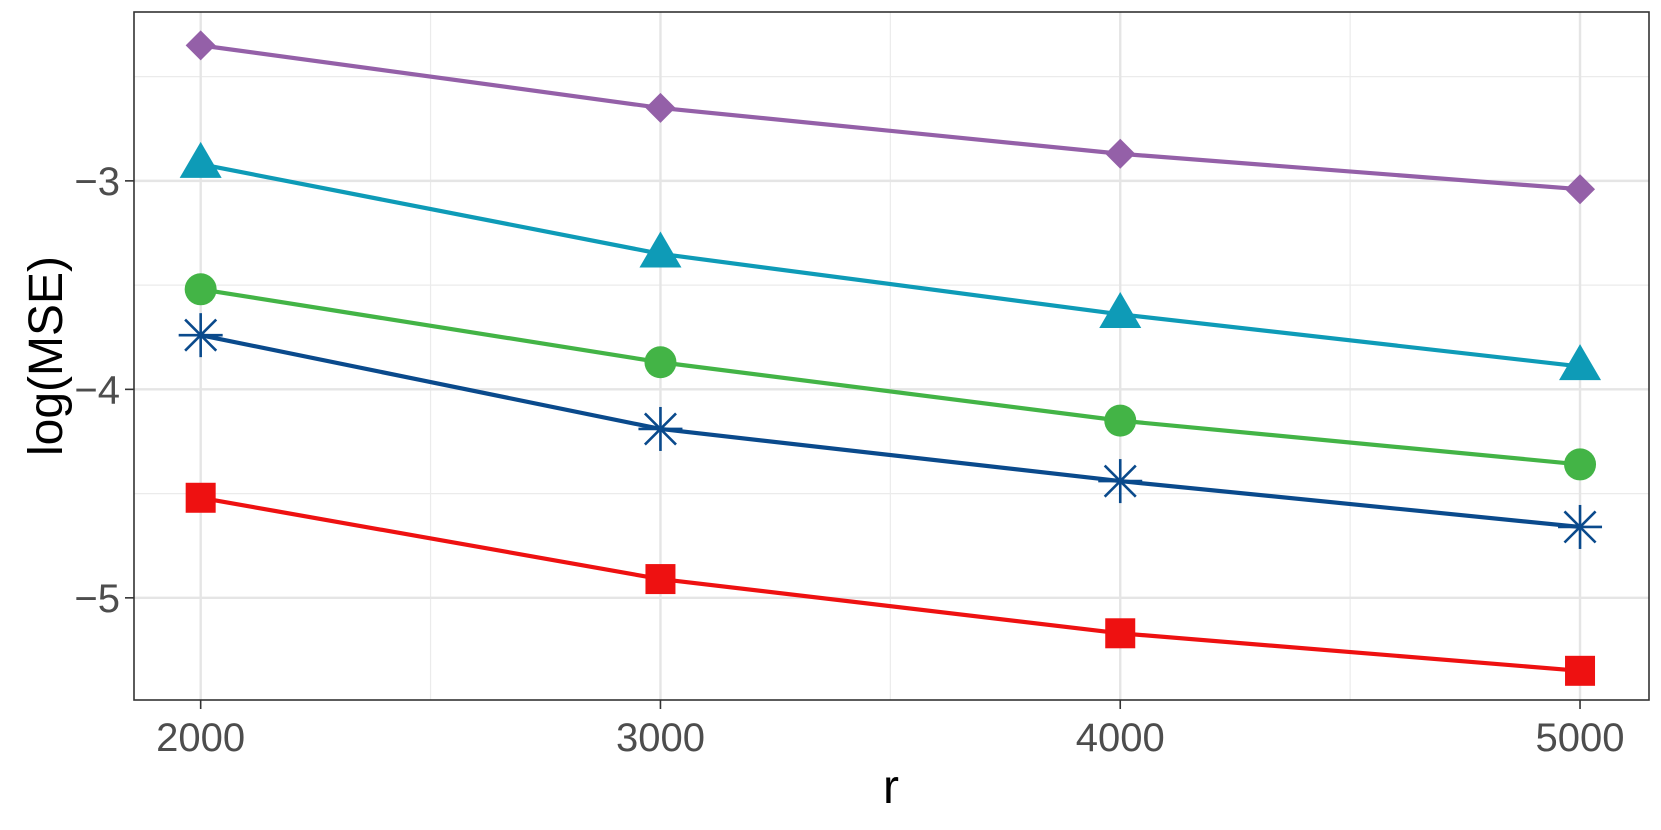 The width and height of the screenshot is (1661, 830). I want to click on x-tick-label: 2000, so click(200, 738).